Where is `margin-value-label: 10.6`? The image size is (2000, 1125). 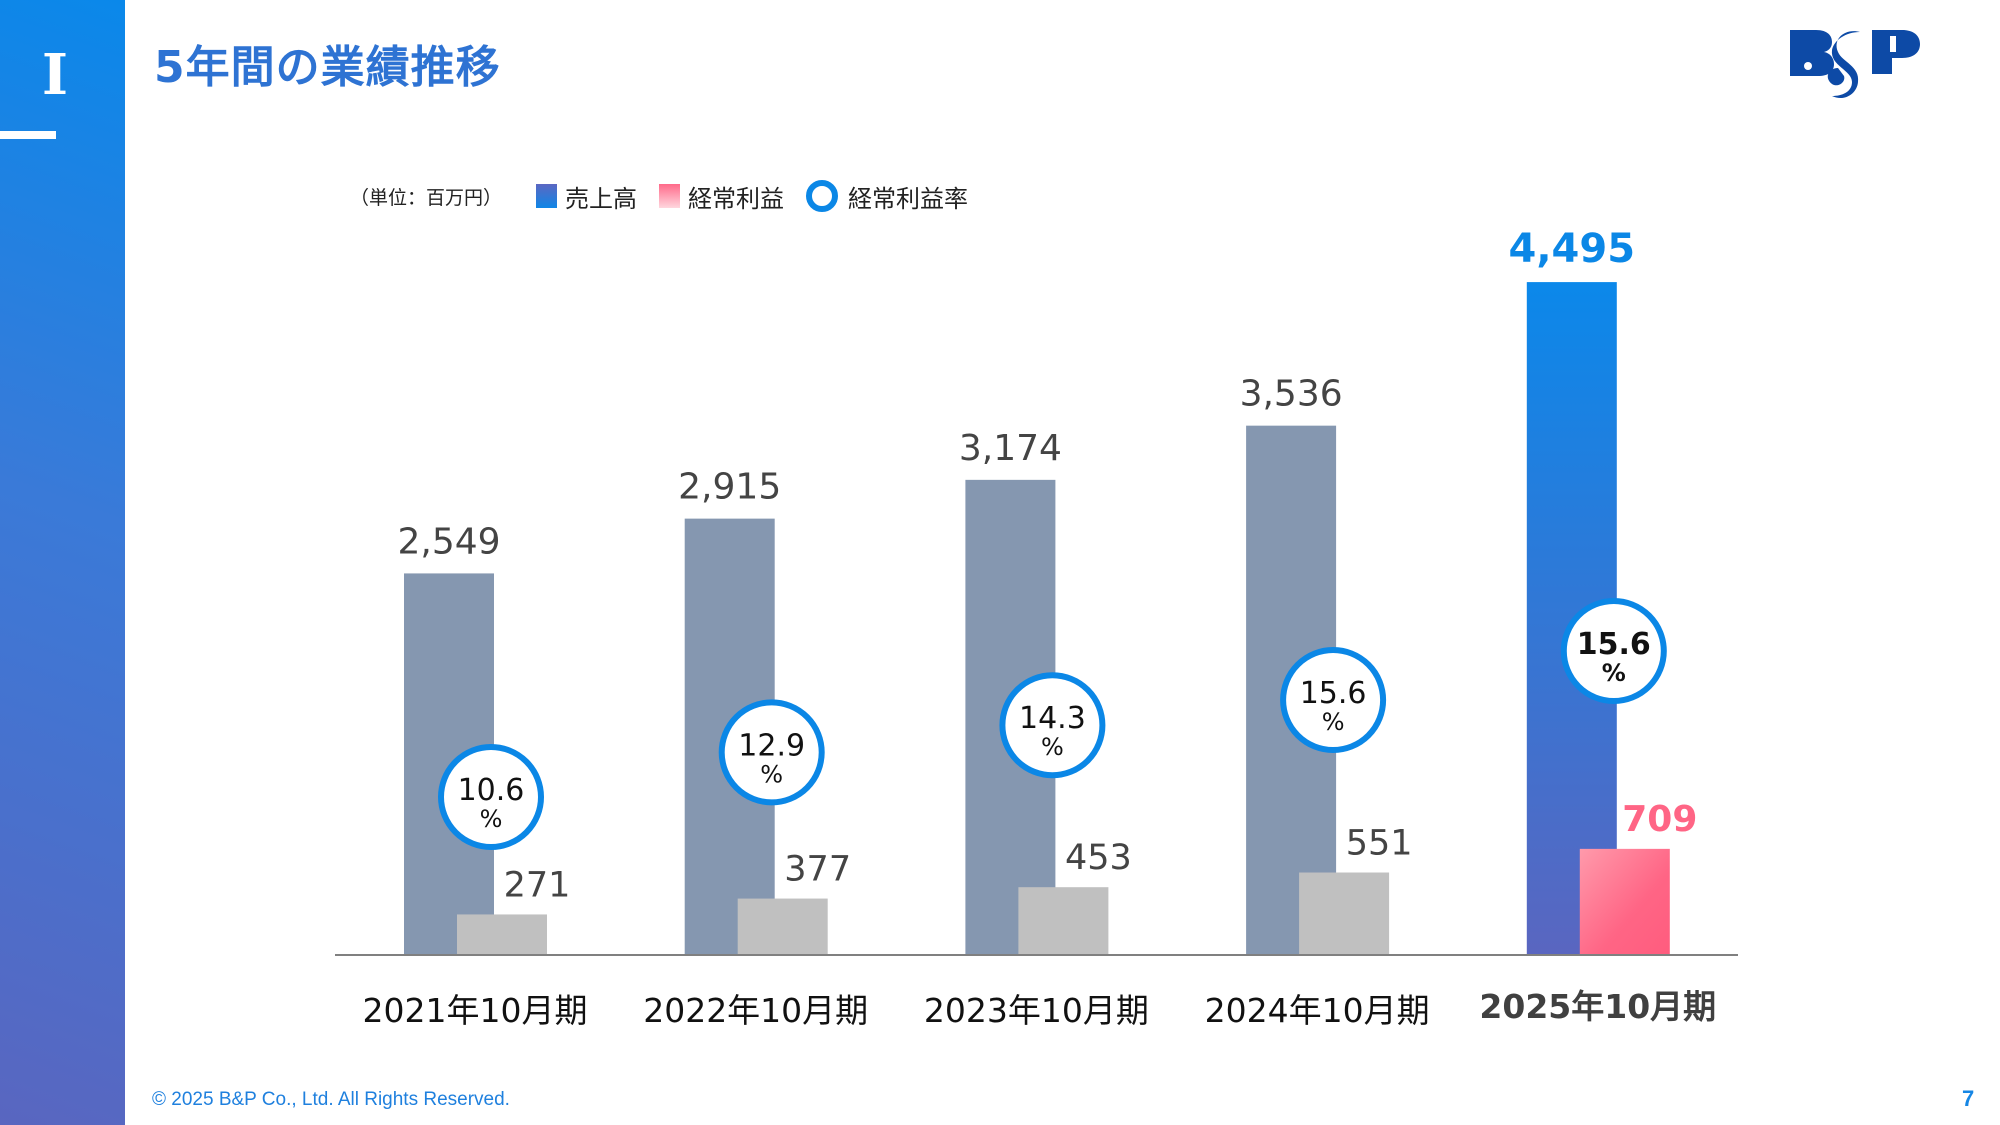
margin-value-label: 10.6 is located at coordinates (491, 790).